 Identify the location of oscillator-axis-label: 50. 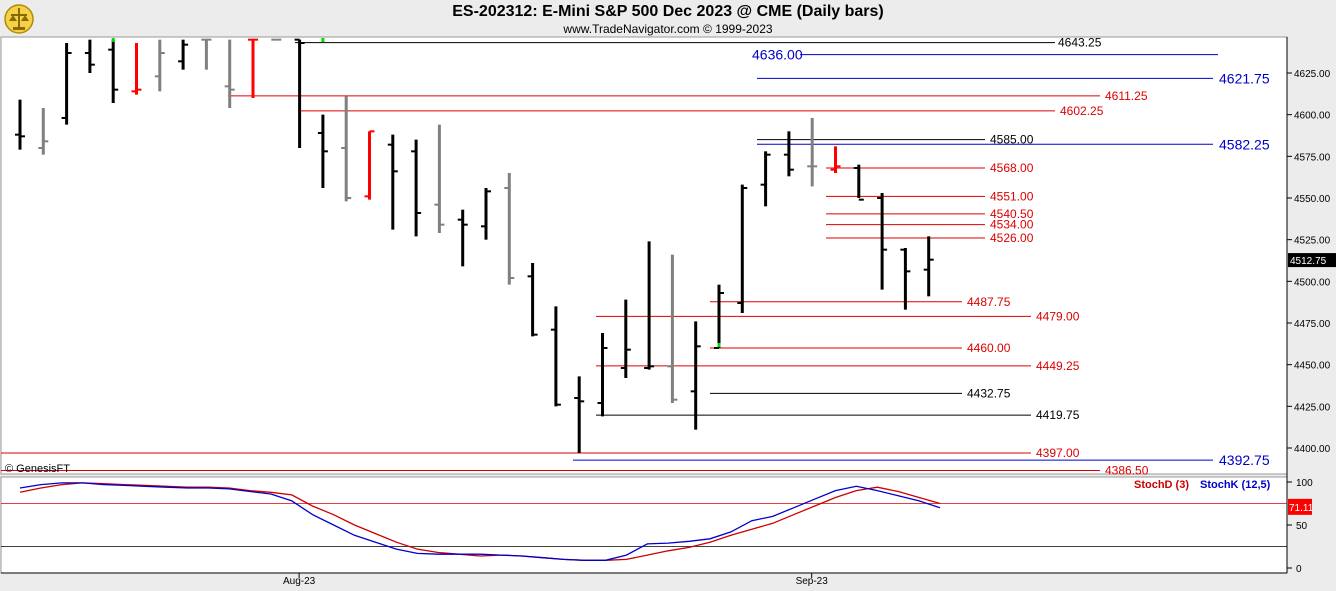
(1302, 526).